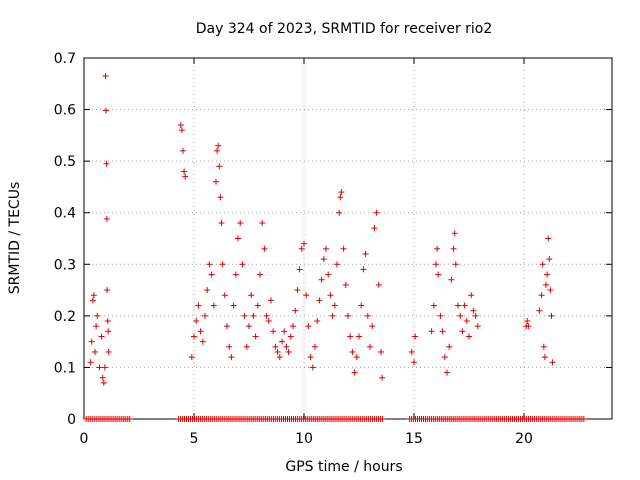  What do you see at coordinates (65, 214) in the screenshot?
I see `y-tick-label: 0.4` at bounding box center [65, 214].